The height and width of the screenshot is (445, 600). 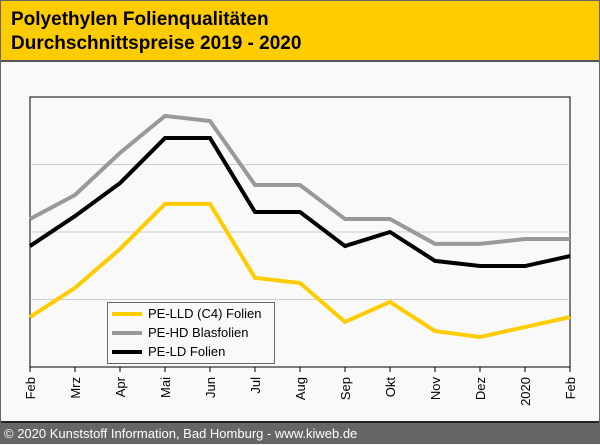 I want to click on x-tick-label: Aug, so click(x=300, y=388).